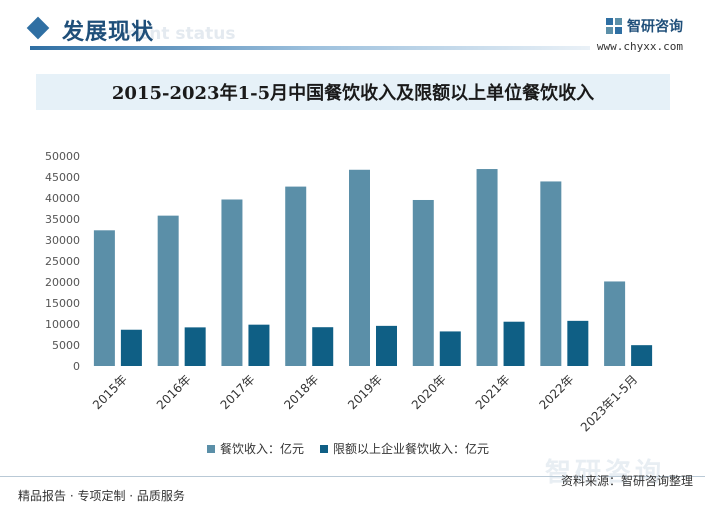 This screenshot has width=705, height=518. I want to click on legend-item-series2: 限额以上企业餐饮收入：亿元, so click(404, 448).